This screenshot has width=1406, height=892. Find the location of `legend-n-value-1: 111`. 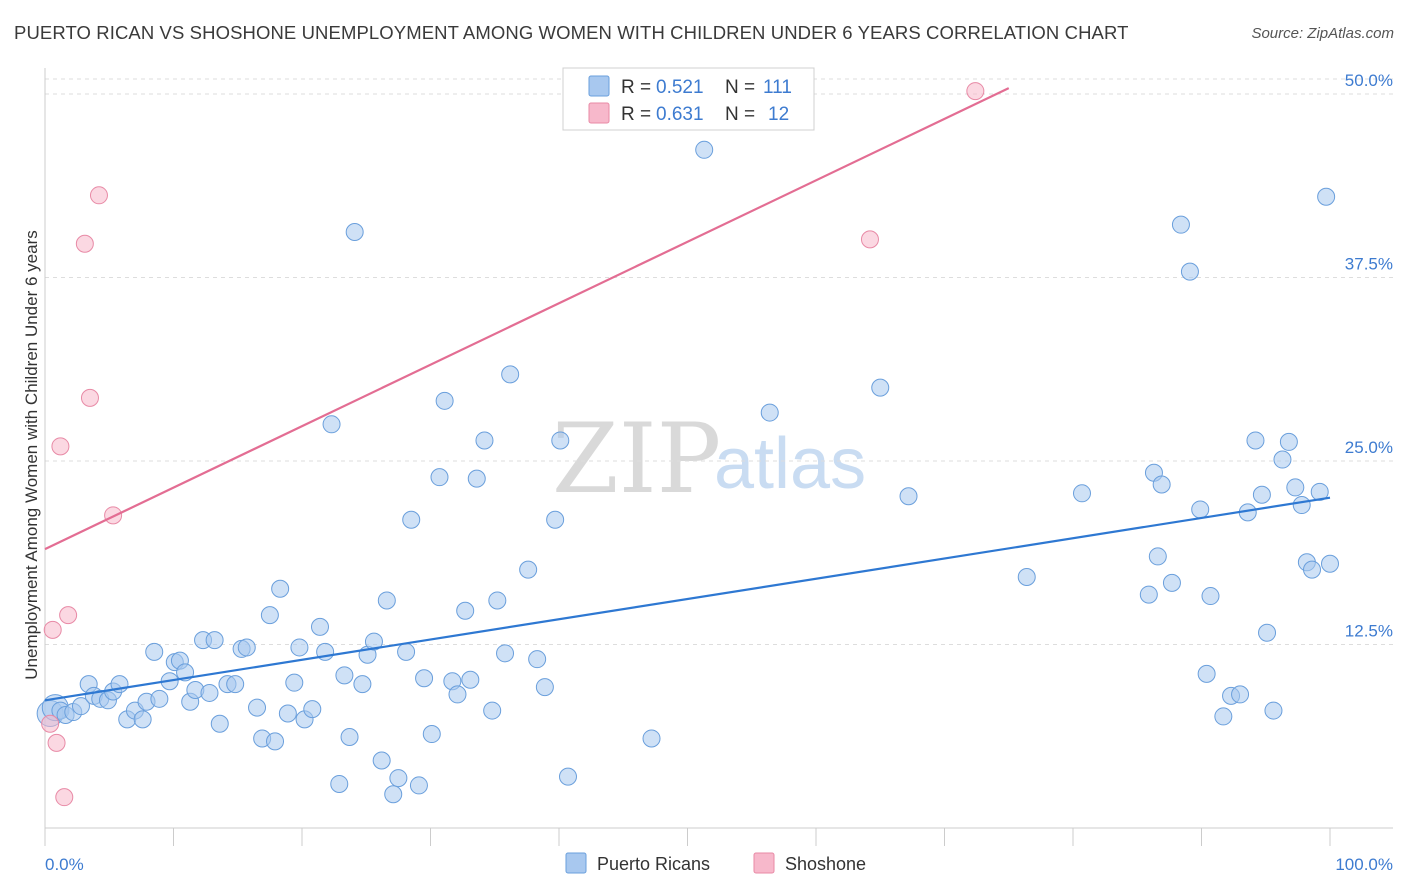

legend-n-value-1: 111 is located at coordinates (777, 87).